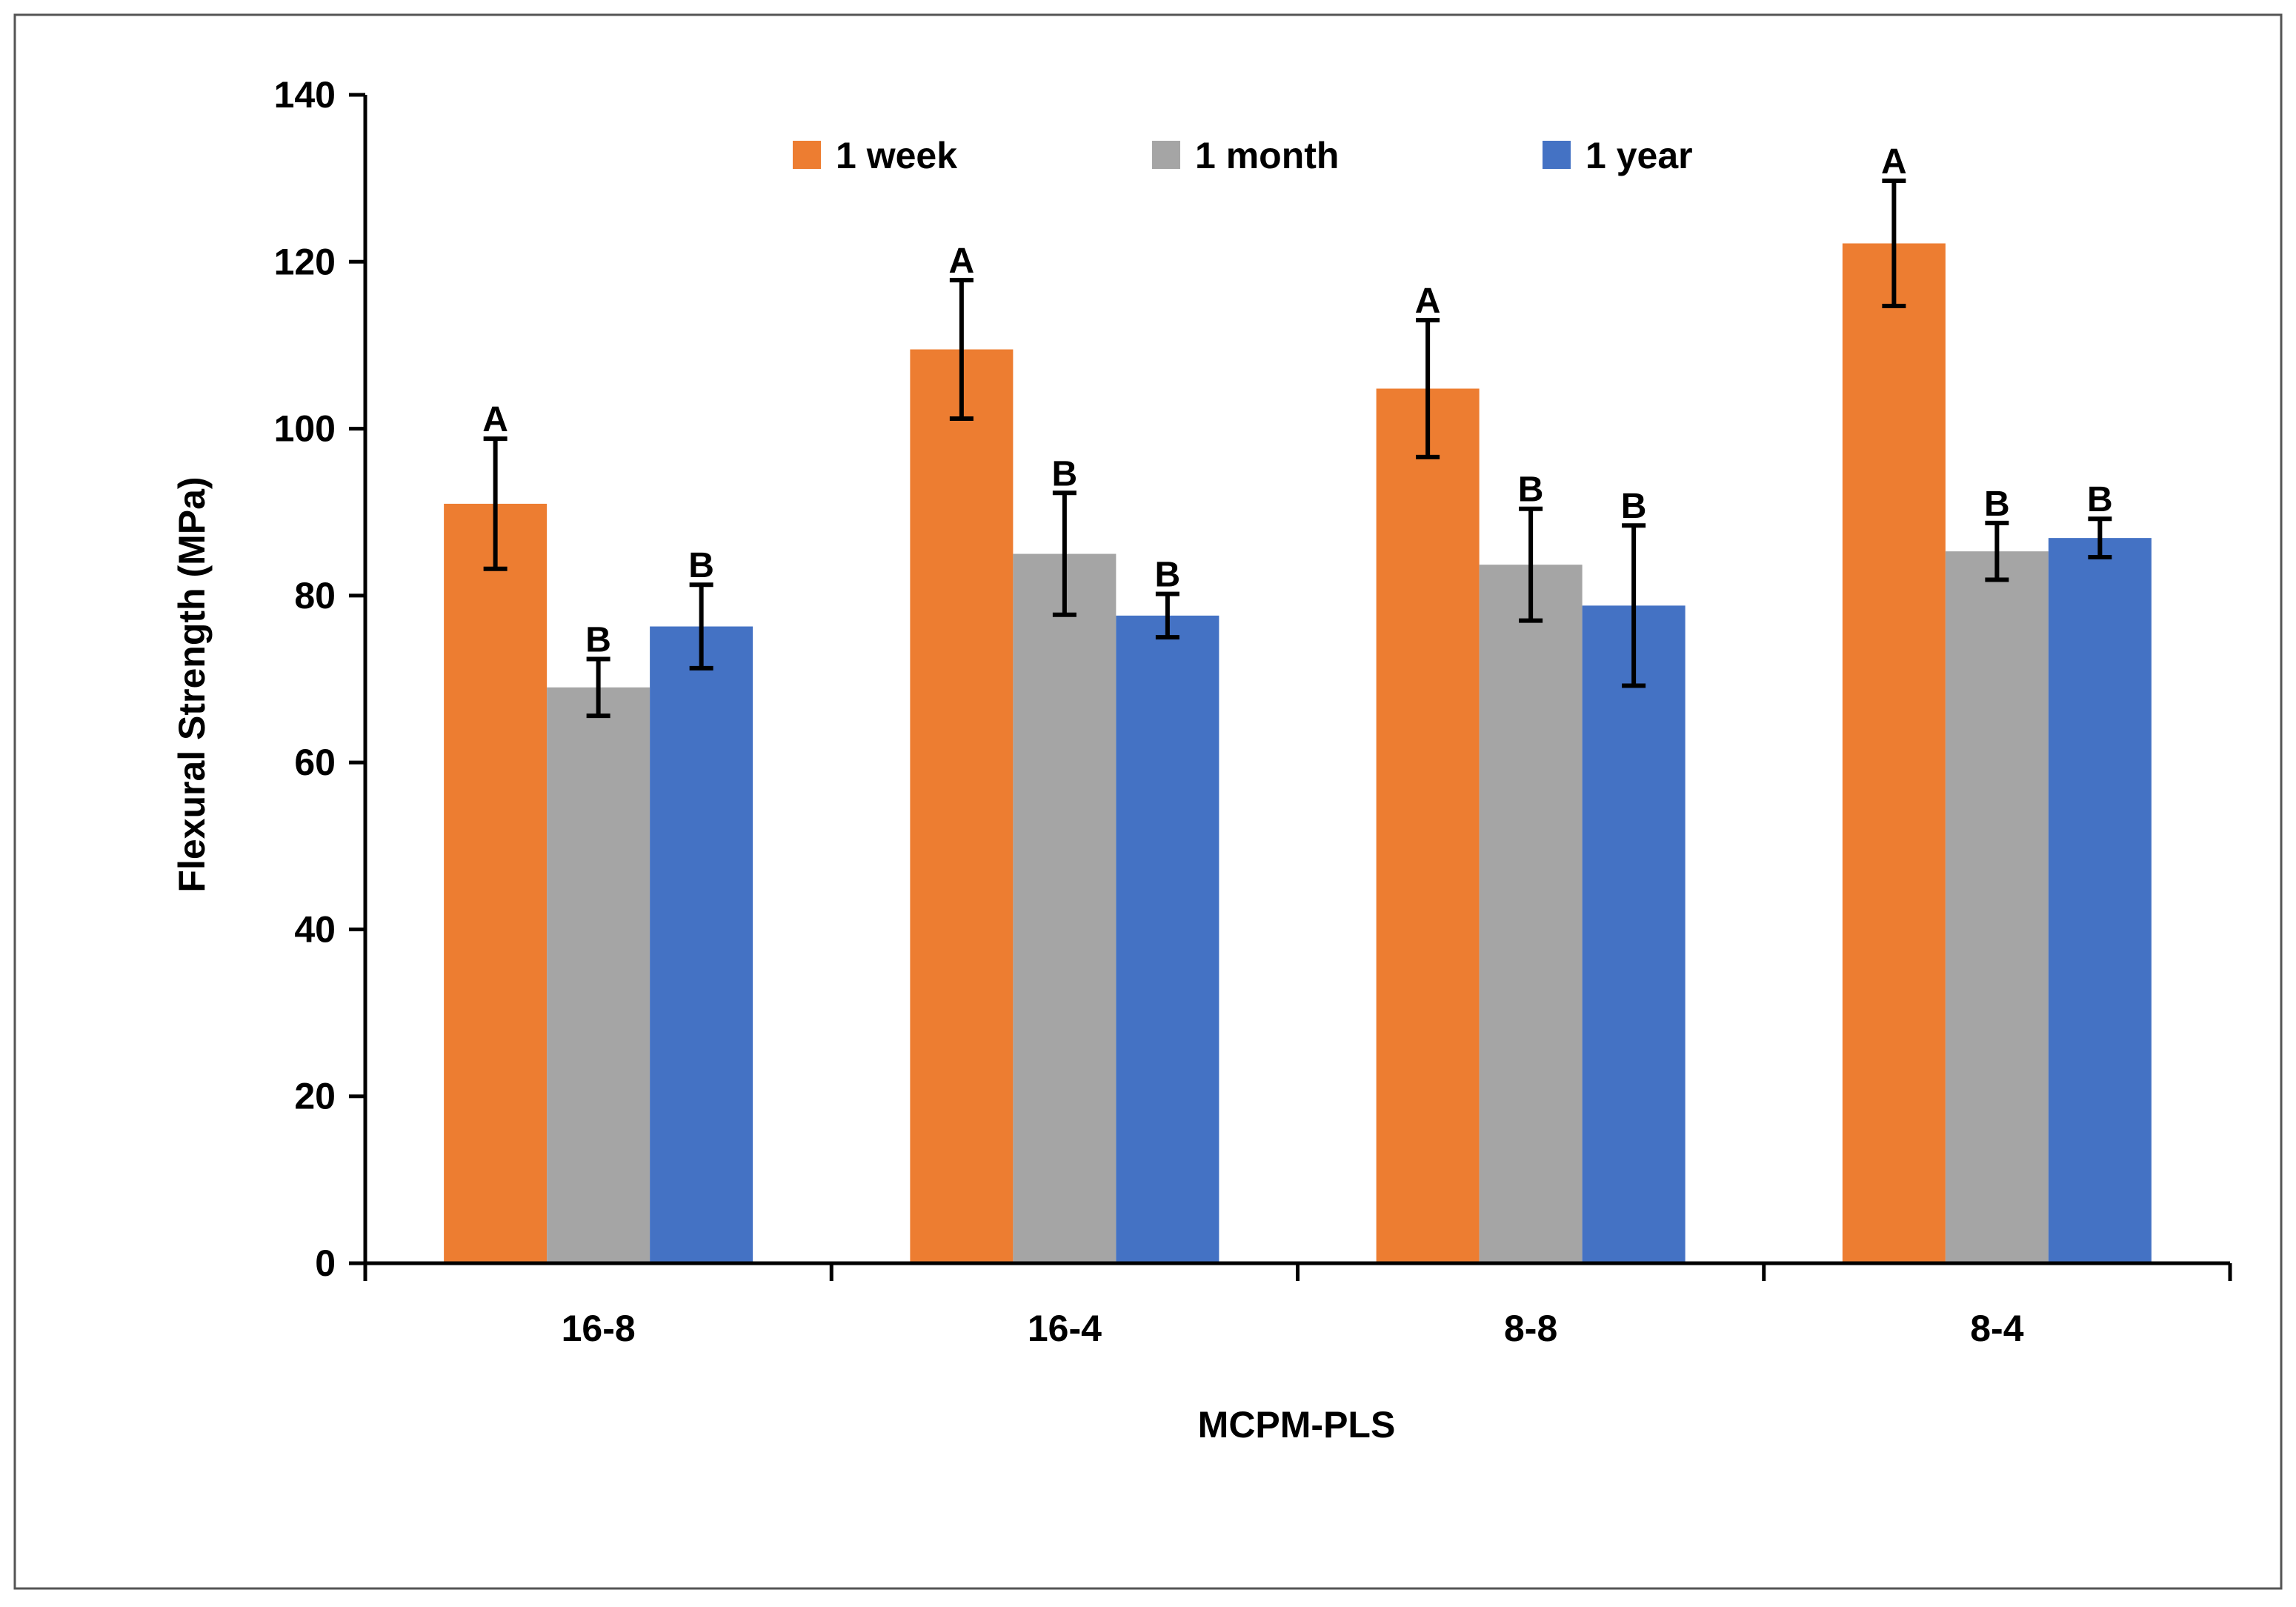  What do you see at coordinates (1557, 155) in the screenshot?
I see `legend-swatch-1-year` at bounding box center [1557, 155].